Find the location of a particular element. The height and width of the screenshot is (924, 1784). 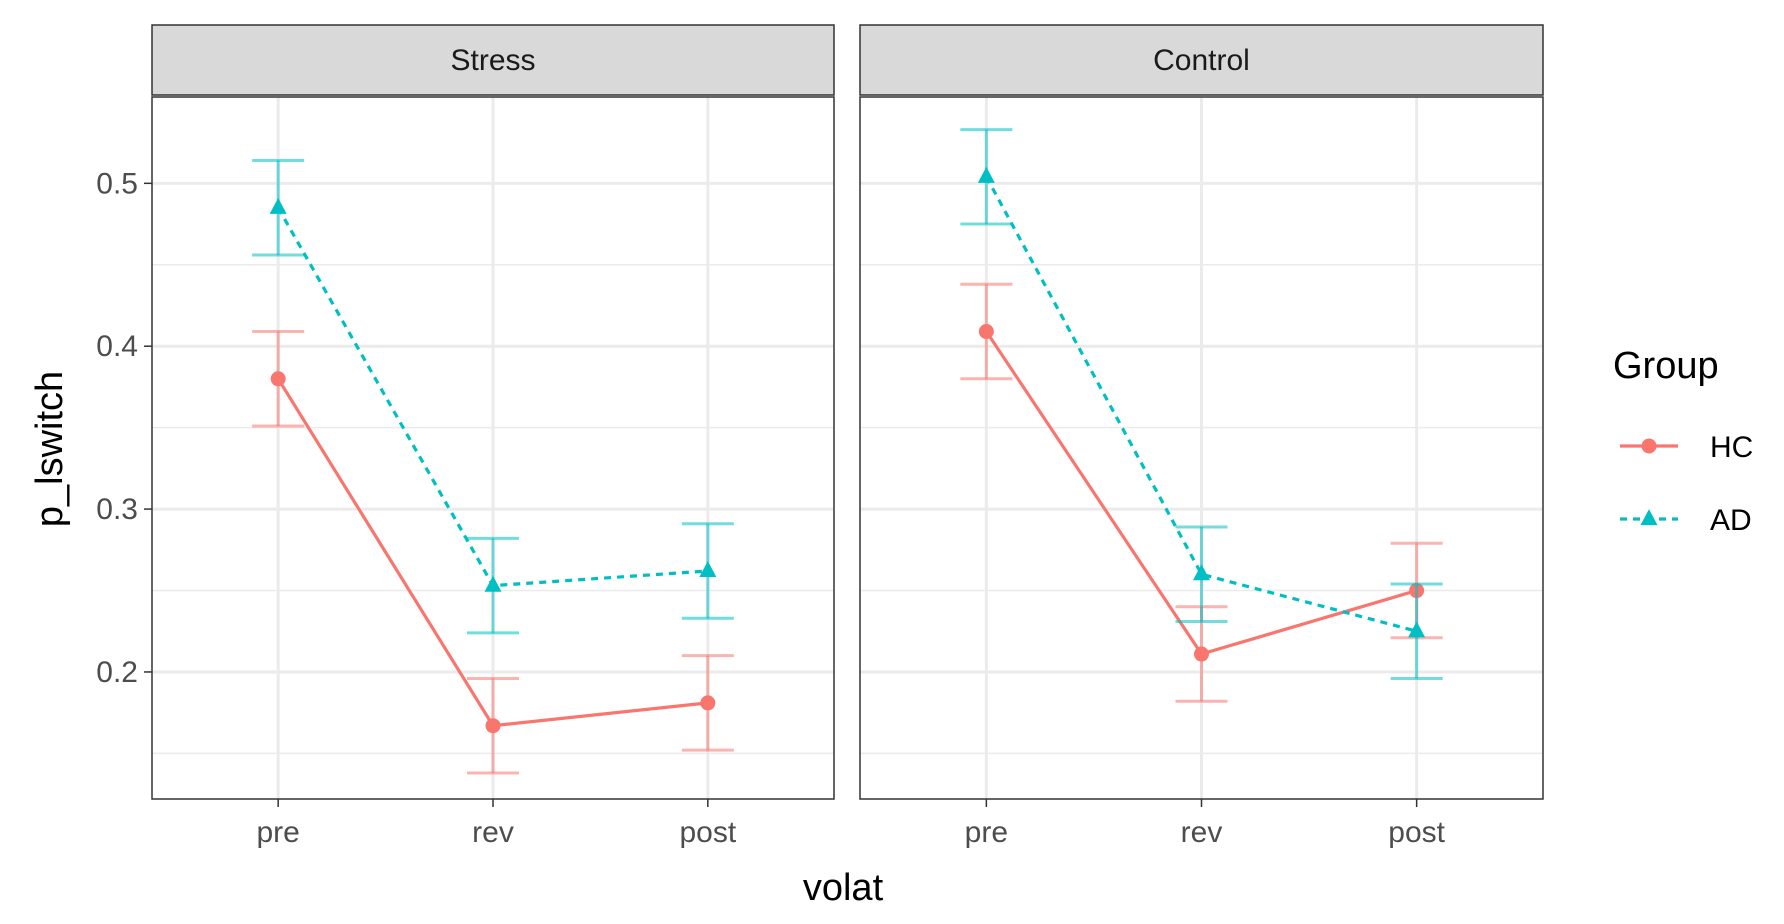

facet-strip-label: Control is located at coordinates (1201, 60).